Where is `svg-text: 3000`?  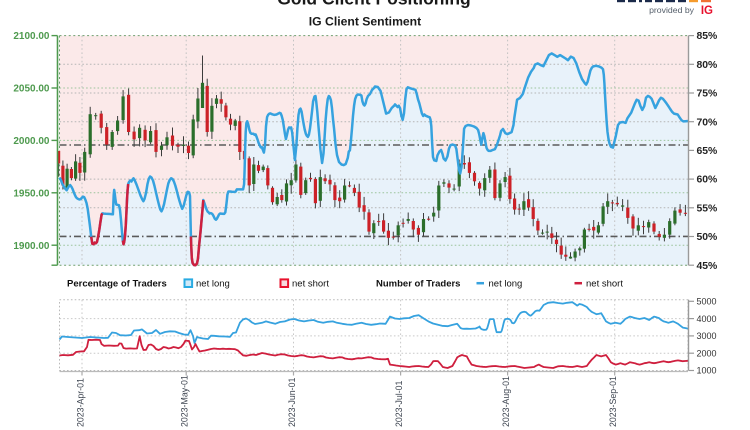
svg-text: 3000 is located at coordinates (707, 336).